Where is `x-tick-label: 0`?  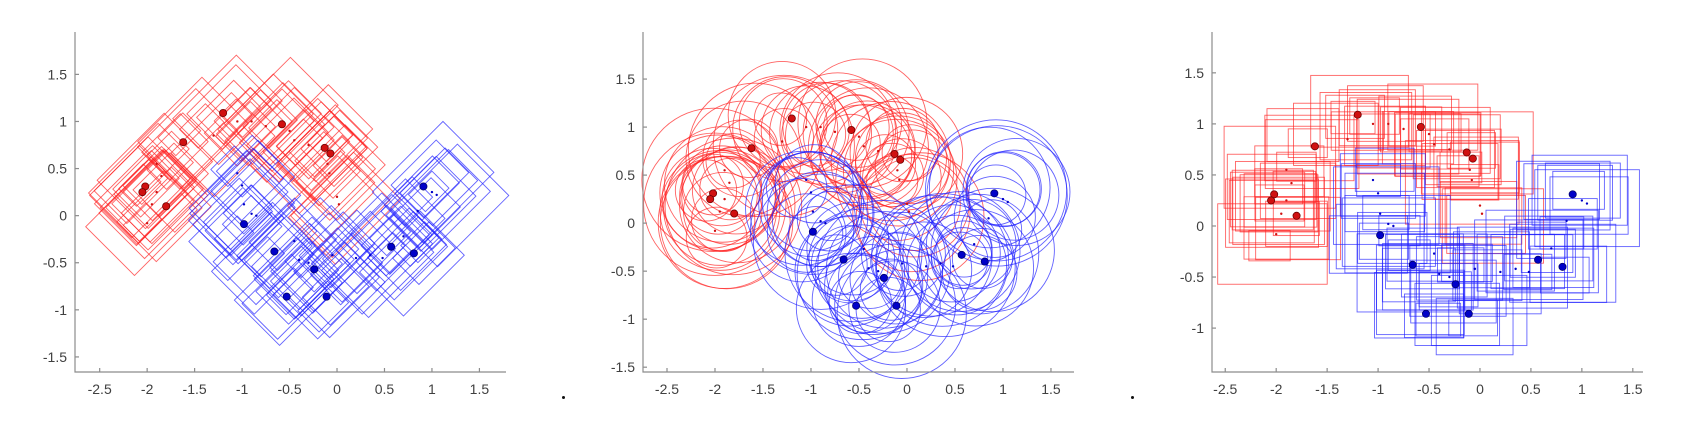
x-tick-label: 0 is located at coordinates (907, 389).